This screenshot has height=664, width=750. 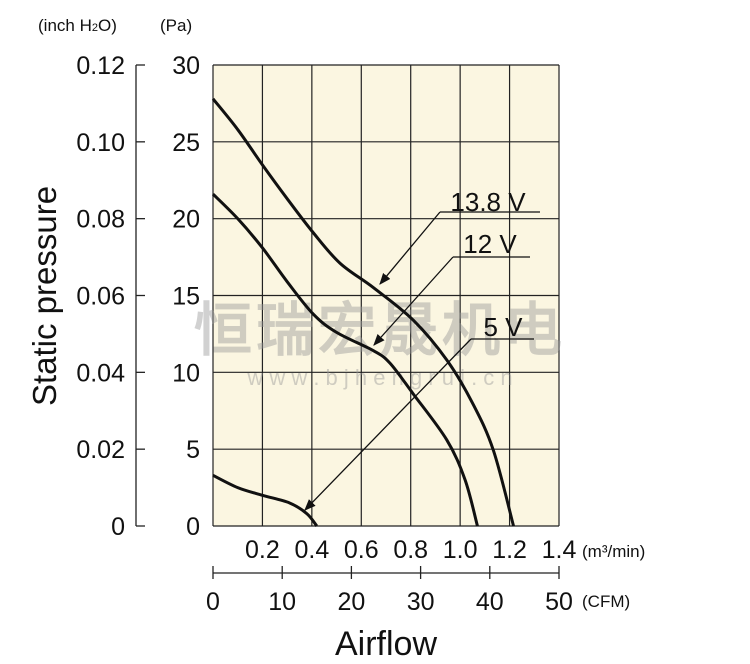 I want to click on x2-tick-label: 10, so click(x=282, y=602).